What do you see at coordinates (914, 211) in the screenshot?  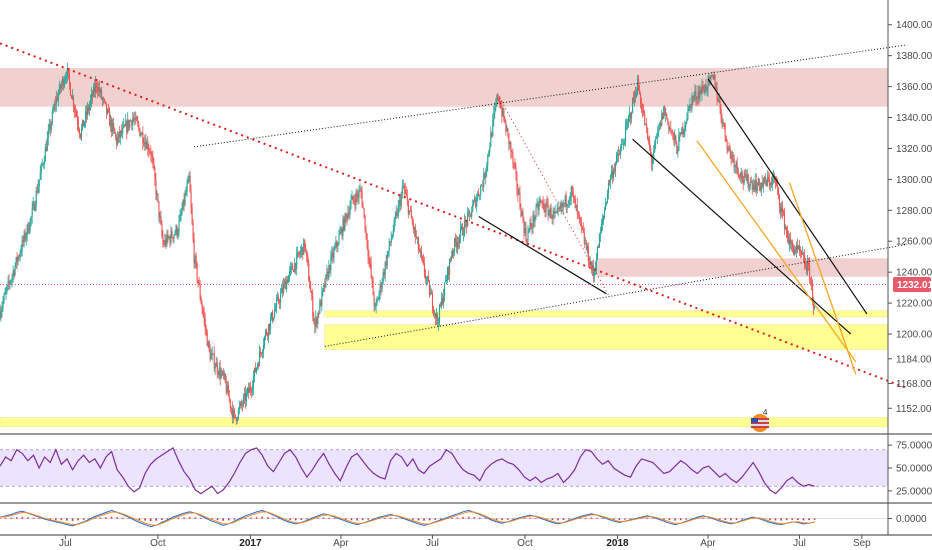 I see `price-y-tick-label: 1280.00` at bounding box center [914, 211].